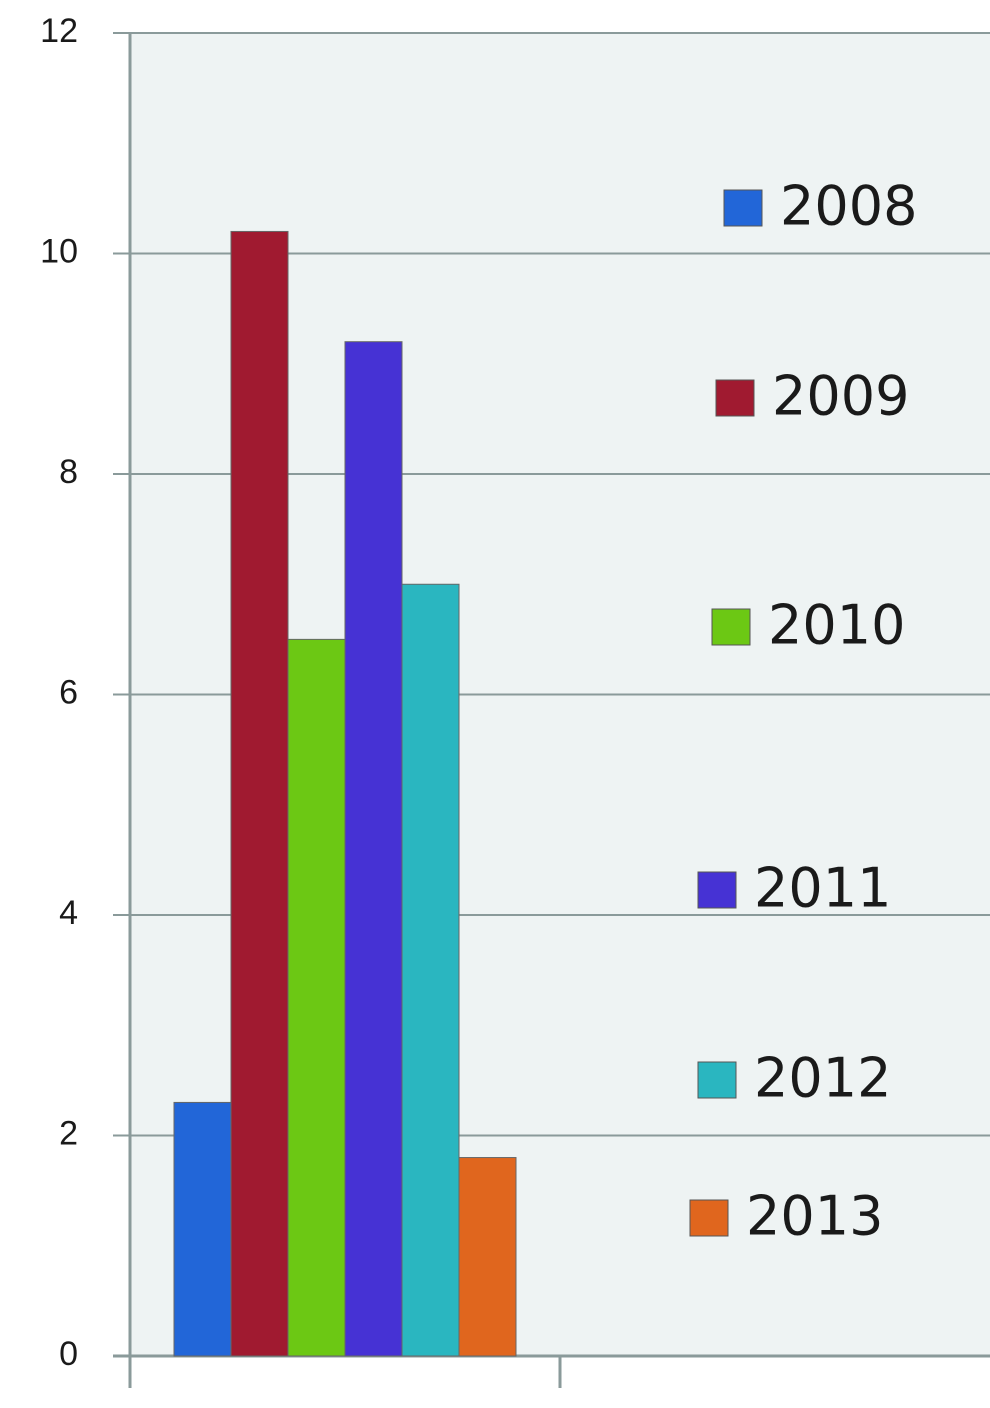  Describe the element at coordinates (822, 888) in the screenshot. I see `legend-label: 2011` at that location.